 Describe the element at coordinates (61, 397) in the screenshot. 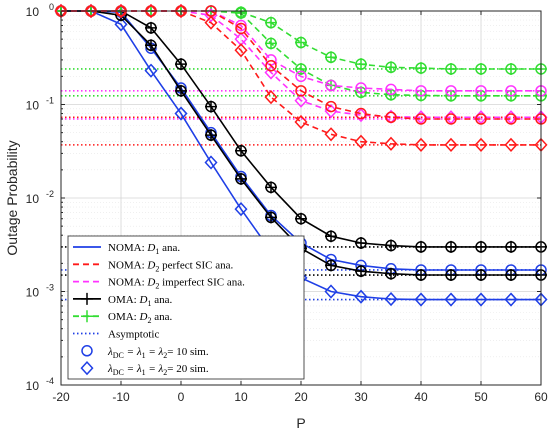

I see `x-tick-label: -20` at that location.